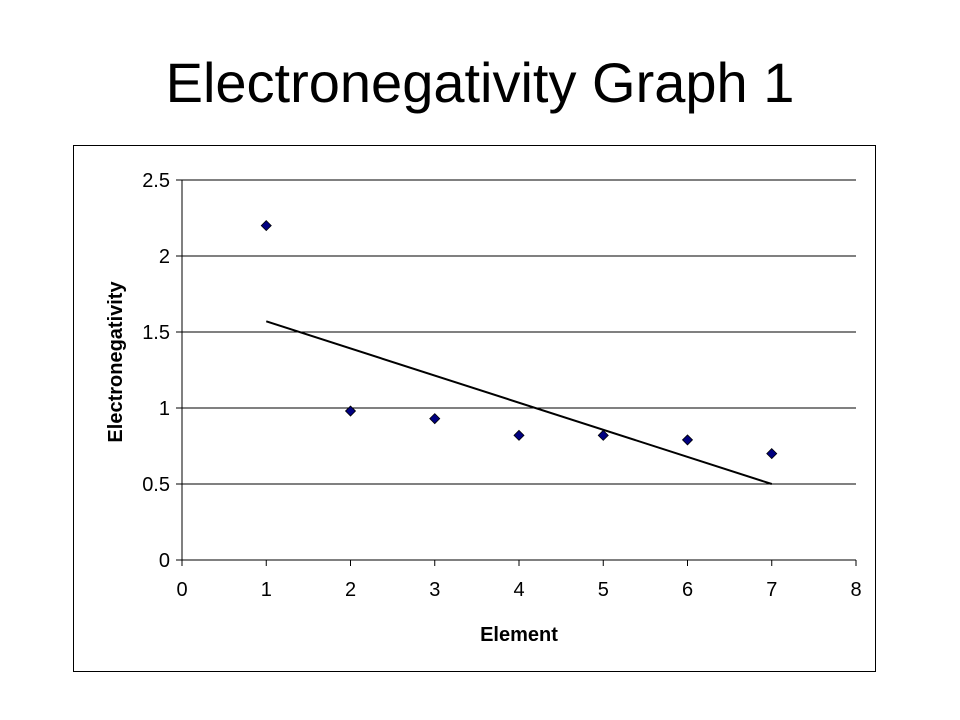 The image size is (960, 720). What do you see at coordinates (519, 402) in the screenshot?
I see `trendline` at bounding box center [519, 402].